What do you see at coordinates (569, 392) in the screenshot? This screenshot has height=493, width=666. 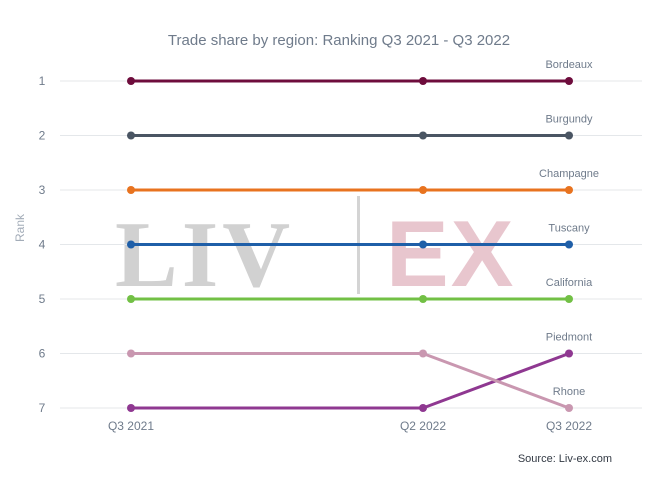 I see `series-label-rhone: Rhone` at bounding box center [569, 392].